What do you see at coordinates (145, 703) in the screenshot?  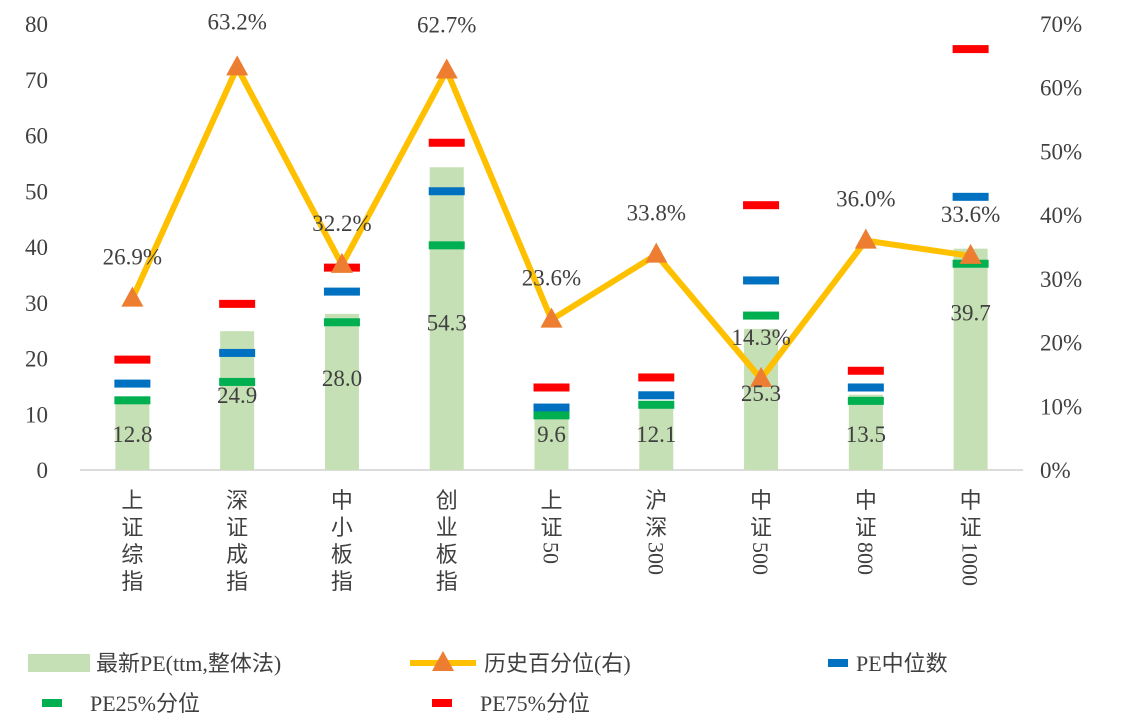 I see `legend-label-25: PE25%分位` at bounding box center [145, 703].